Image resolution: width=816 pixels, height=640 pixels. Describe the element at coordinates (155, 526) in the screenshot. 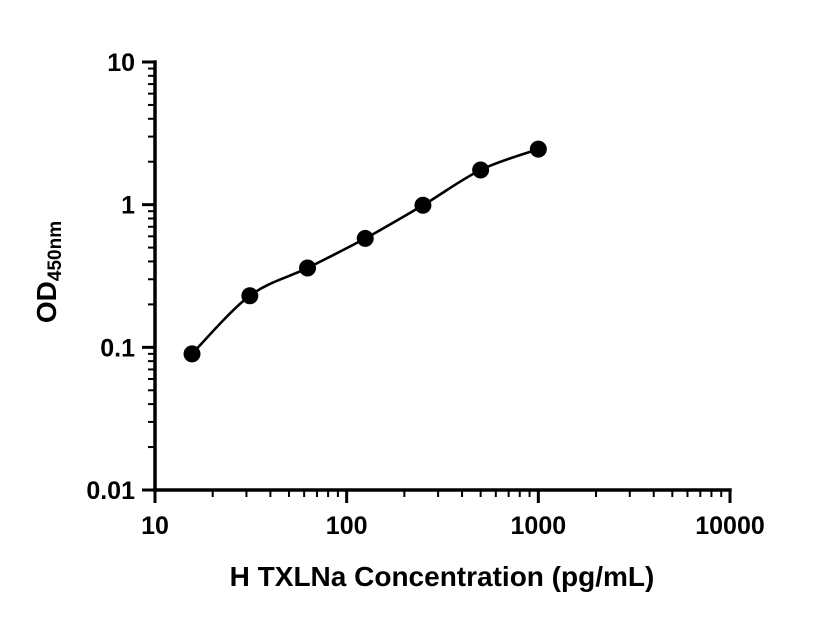

I see `x-tick-label: 10` at that location.